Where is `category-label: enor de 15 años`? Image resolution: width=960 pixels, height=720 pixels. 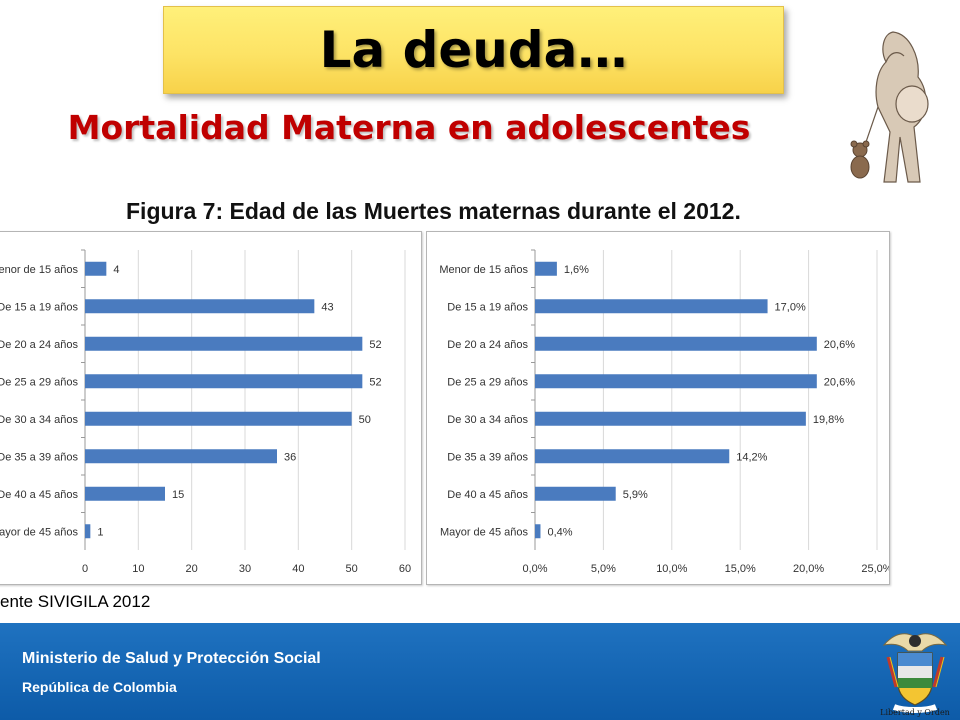
category-label: enor de 15 años is located at coordinates (39, 270).